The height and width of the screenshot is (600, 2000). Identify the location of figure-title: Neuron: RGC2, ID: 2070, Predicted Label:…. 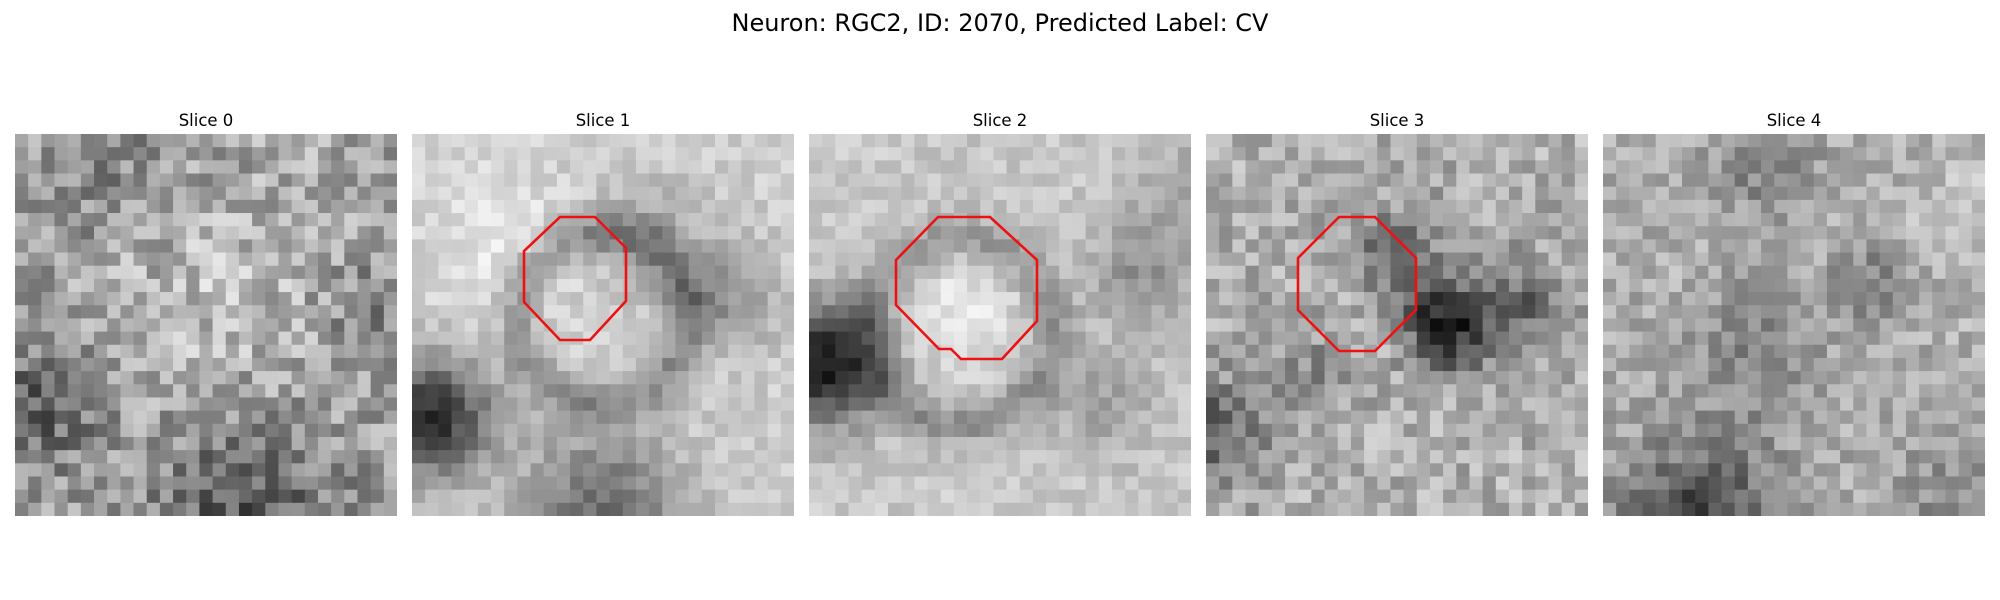
(1000, 23).